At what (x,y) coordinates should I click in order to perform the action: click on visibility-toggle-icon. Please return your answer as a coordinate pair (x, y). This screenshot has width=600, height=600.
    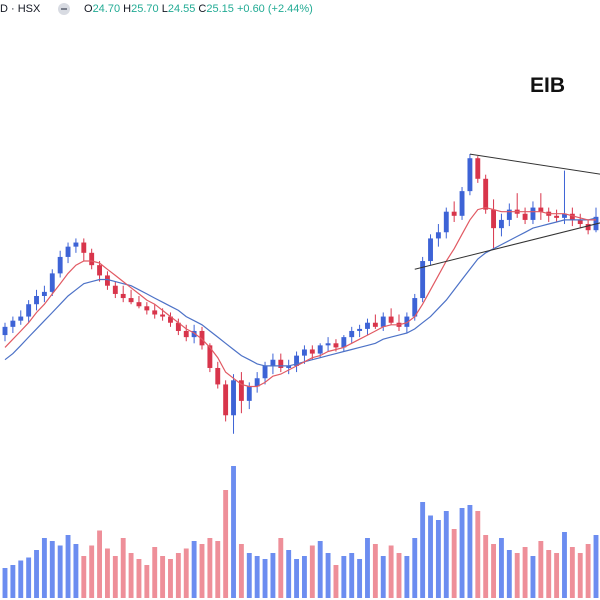
    Looking at the image, I should click on (64, 9).